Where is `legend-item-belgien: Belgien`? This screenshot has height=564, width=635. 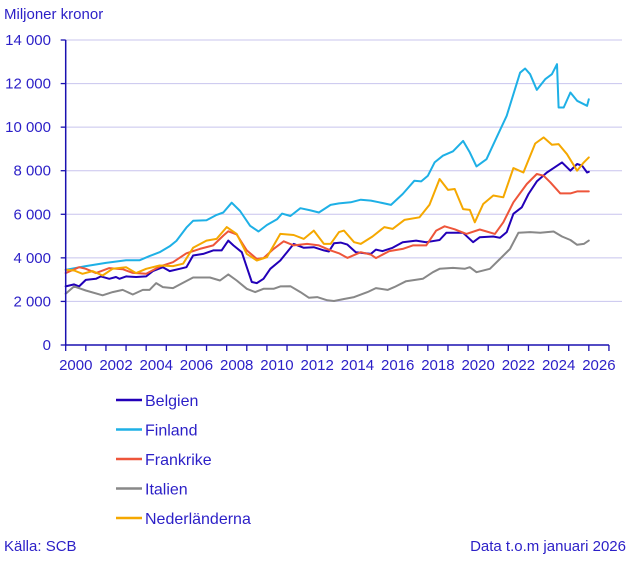
legend-item-belgien: Belgien is located at coordinates (157, 401).